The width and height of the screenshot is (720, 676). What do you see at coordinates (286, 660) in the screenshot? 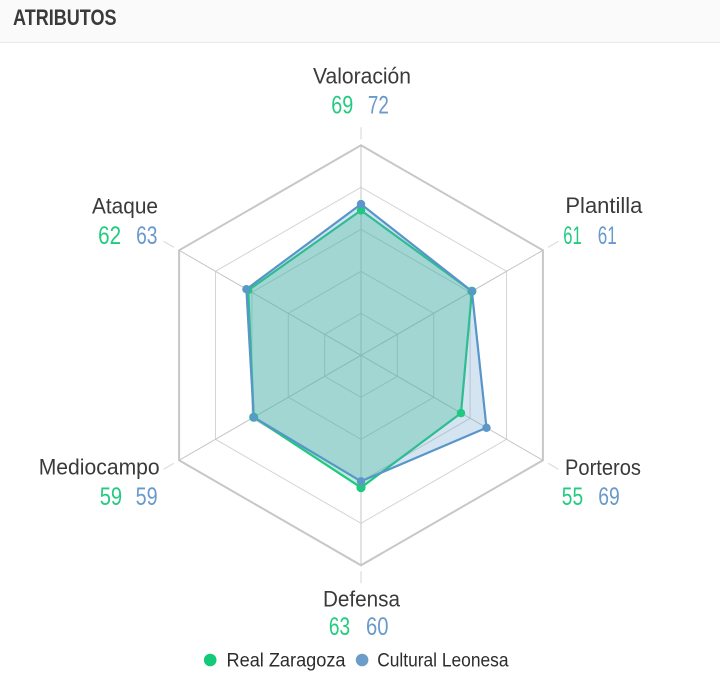
I see `svg-text: Real Zaragoza` at bounding box center [286, 660].